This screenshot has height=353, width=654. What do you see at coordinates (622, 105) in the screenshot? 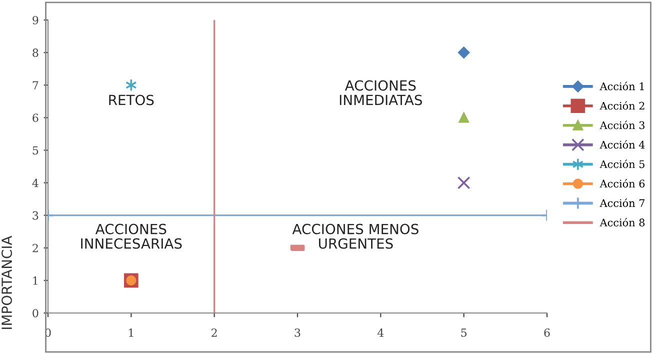
I see `legend-label: Acción 2` at bounding box center [622, 105].